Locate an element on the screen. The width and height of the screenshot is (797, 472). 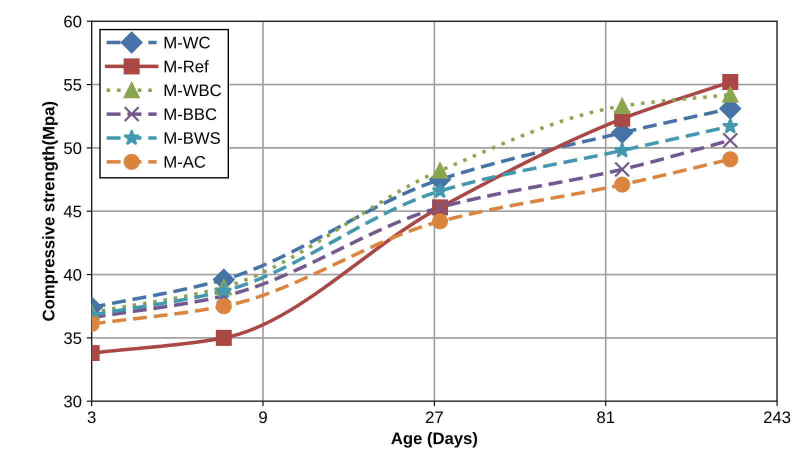
x-tick-label: 243 is located at coordinates (777, 417).